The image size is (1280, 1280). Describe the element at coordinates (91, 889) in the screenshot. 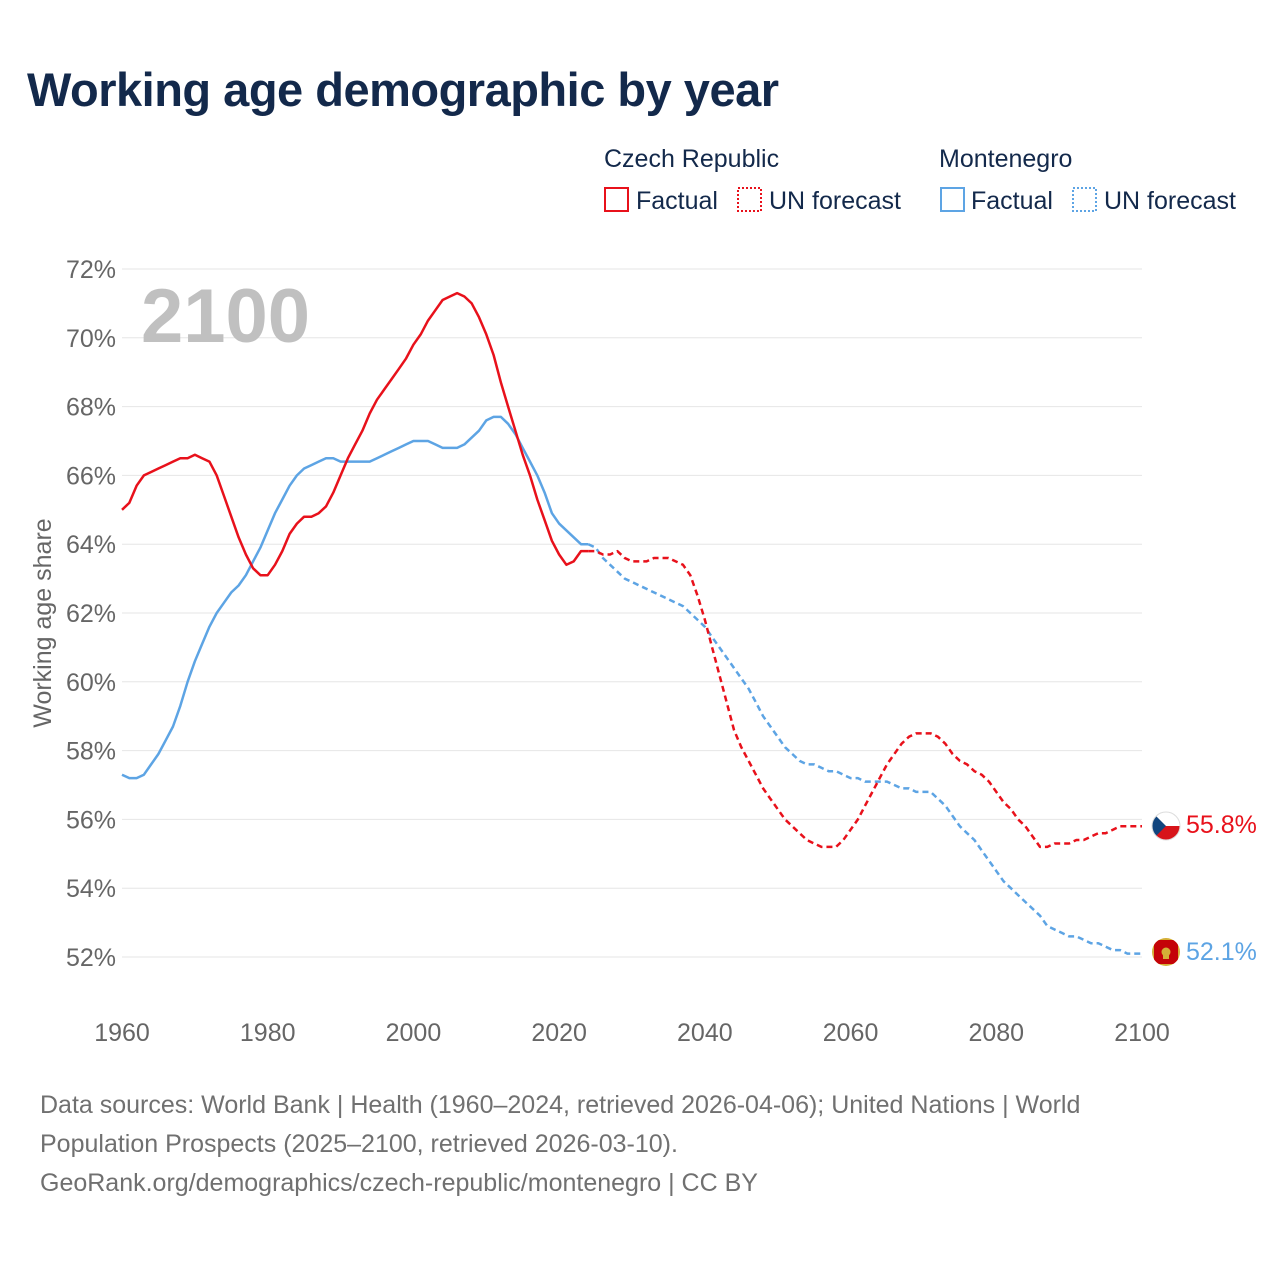

I see `y-tick-label: 54%` at that location.